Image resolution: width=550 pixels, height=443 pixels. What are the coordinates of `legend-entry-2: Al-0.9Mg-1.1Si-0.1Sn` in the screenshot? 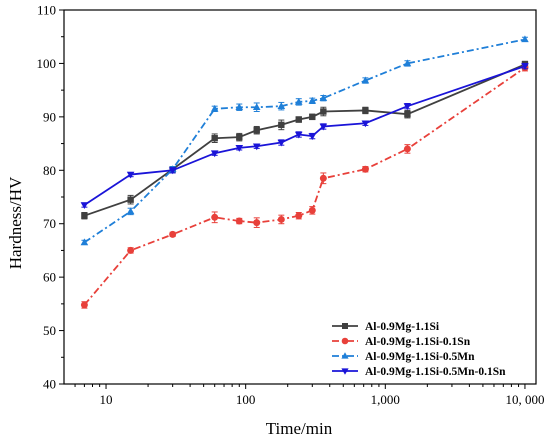 It's located at (401, 342).